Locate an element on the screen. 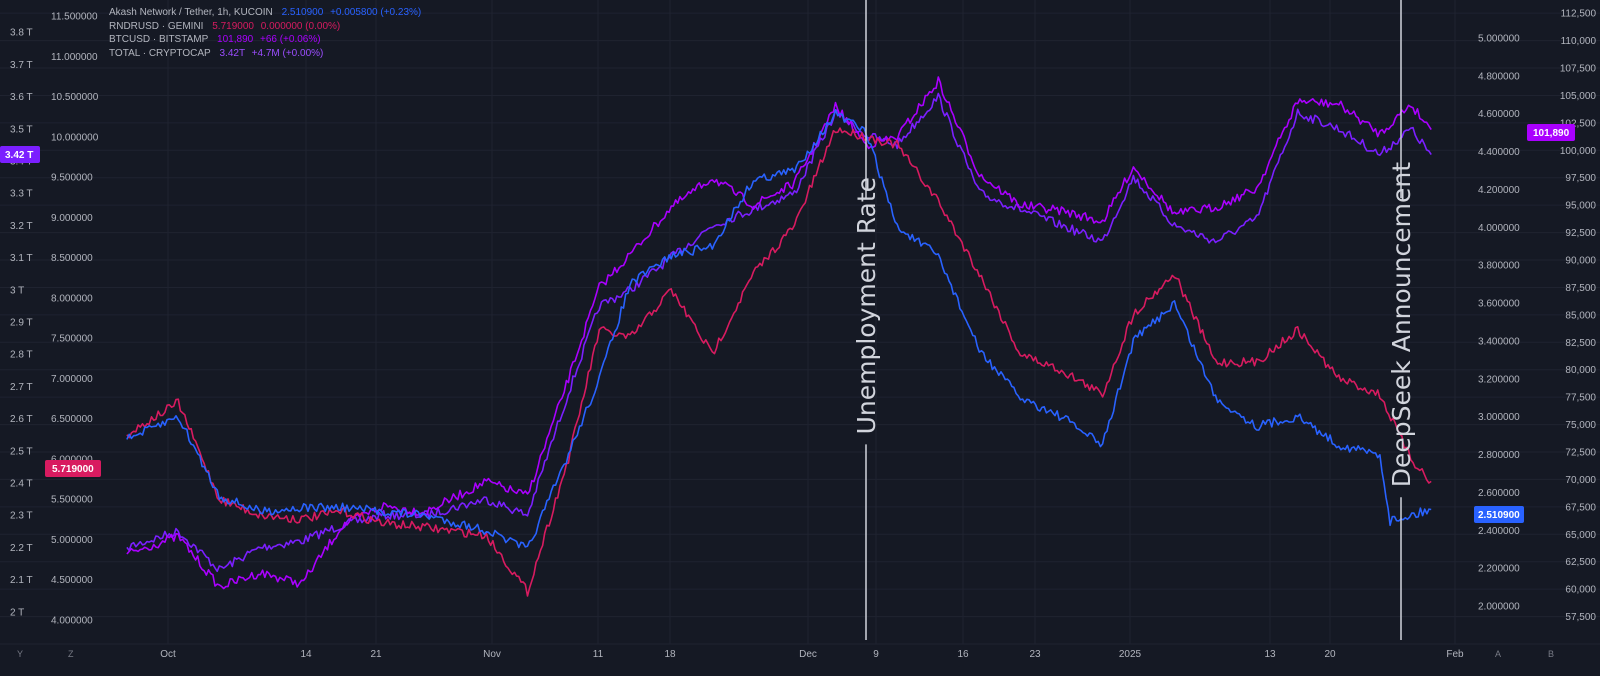 Image resolution: width=1600 pixels, height=676 pixels. price-tag-rndr-text: 5.719000 is located at coordinates (73, 469).